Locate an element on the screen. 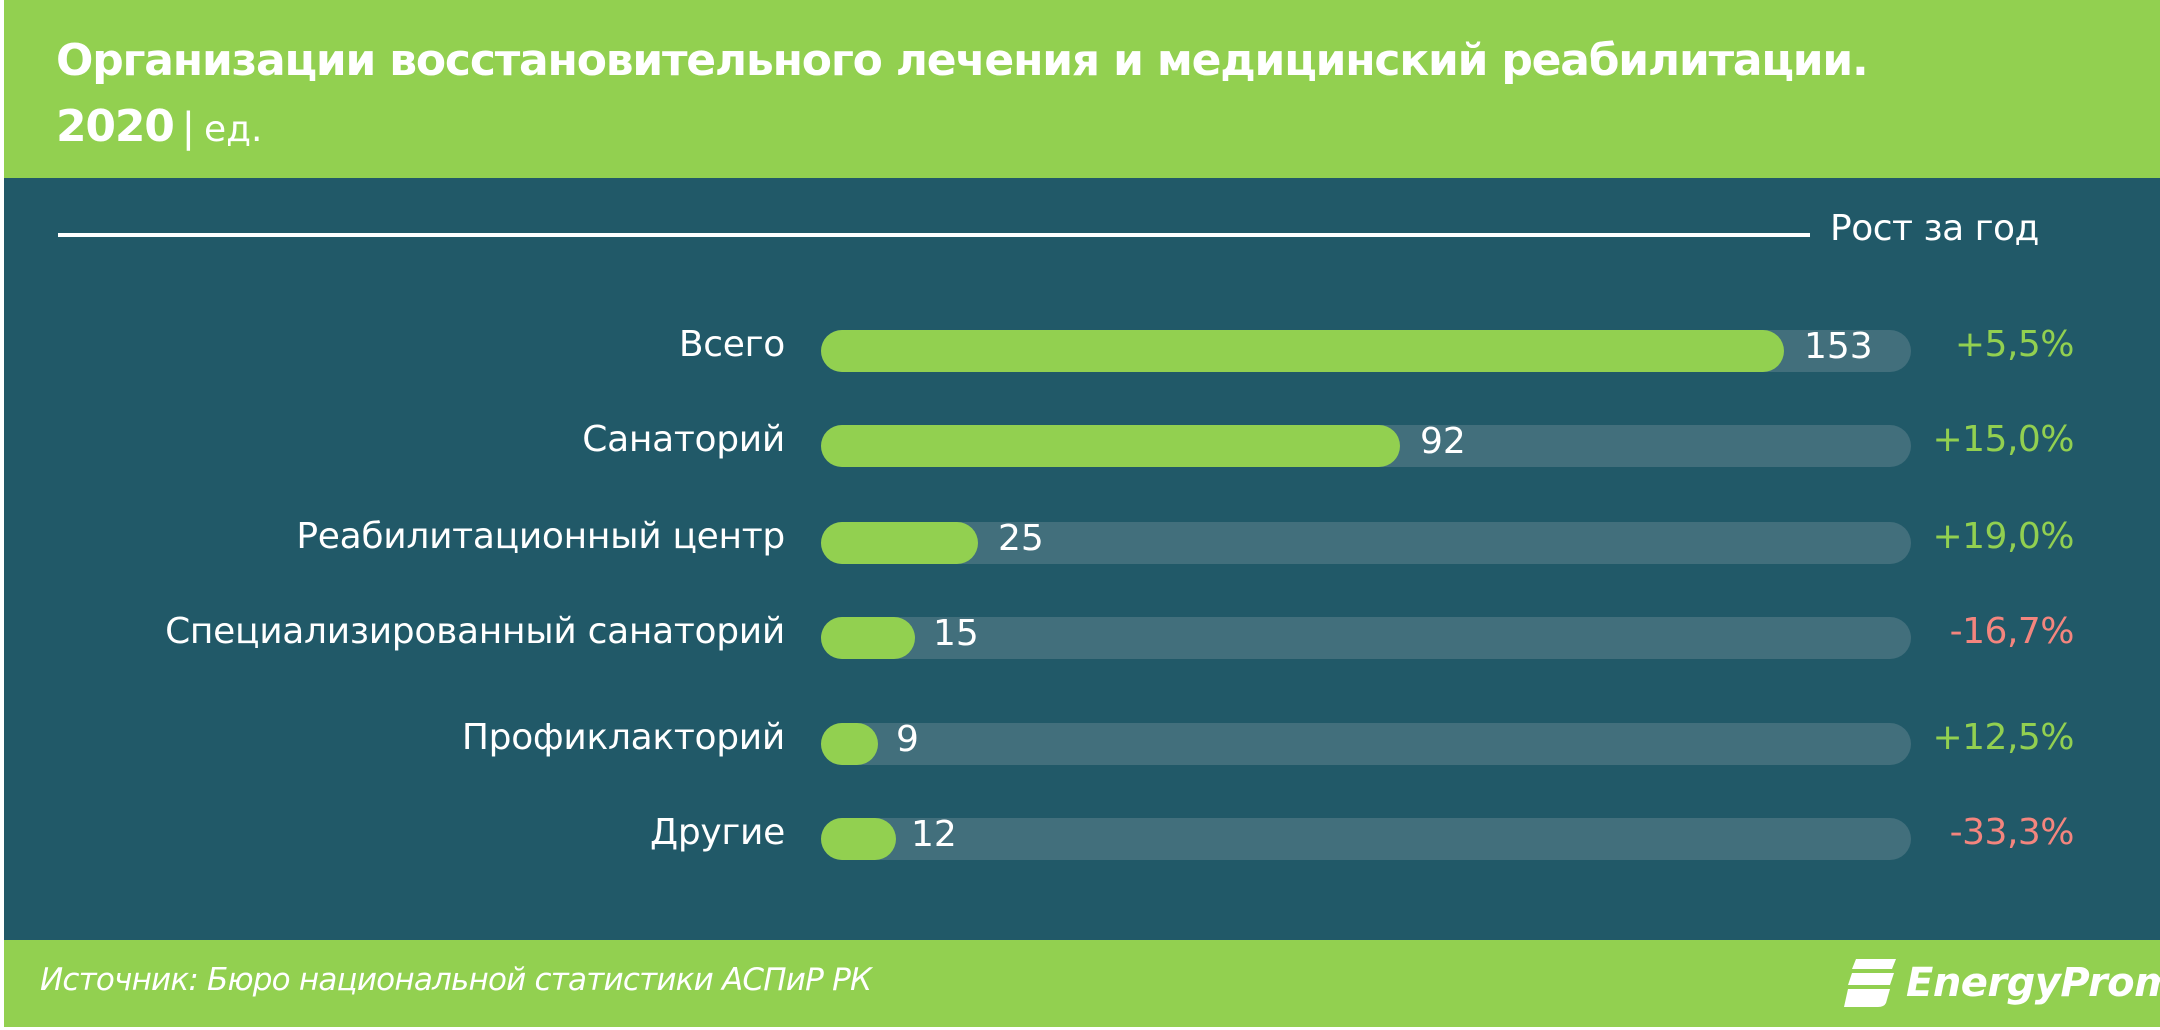 The image size is (2160, 1030). bar-label: Санаторий is located at coordinates (683, 439).